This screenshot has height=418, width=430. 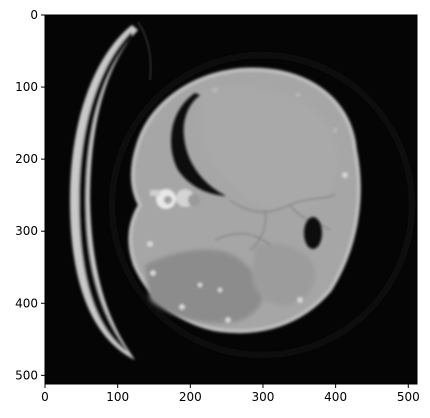 I want to click on x-tick-label: 400, so click(x=335, y=397).